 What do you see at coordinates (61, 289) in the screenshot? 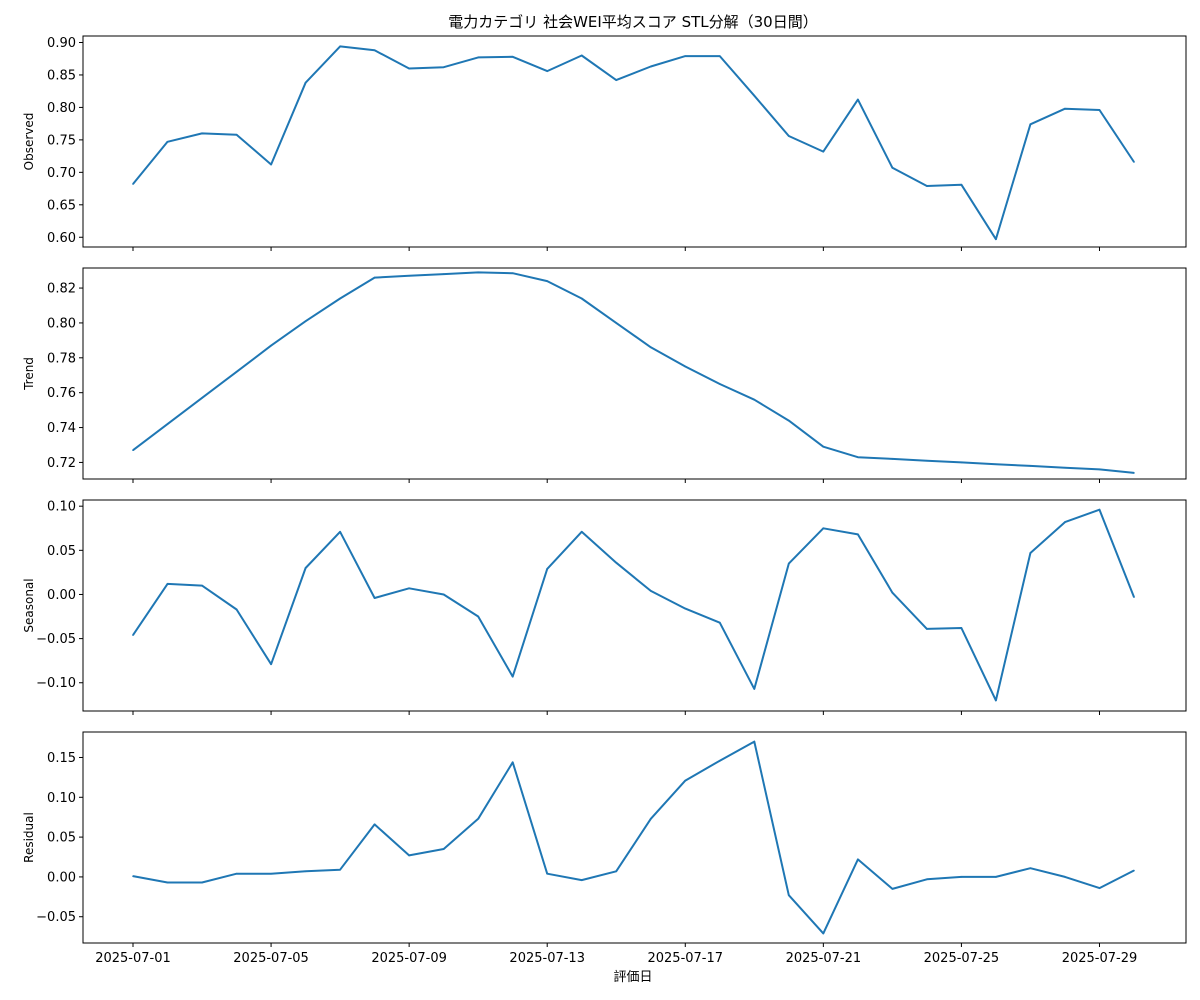
I see `trend-ytick-label: 0.82` at bounding box center [61, 289].